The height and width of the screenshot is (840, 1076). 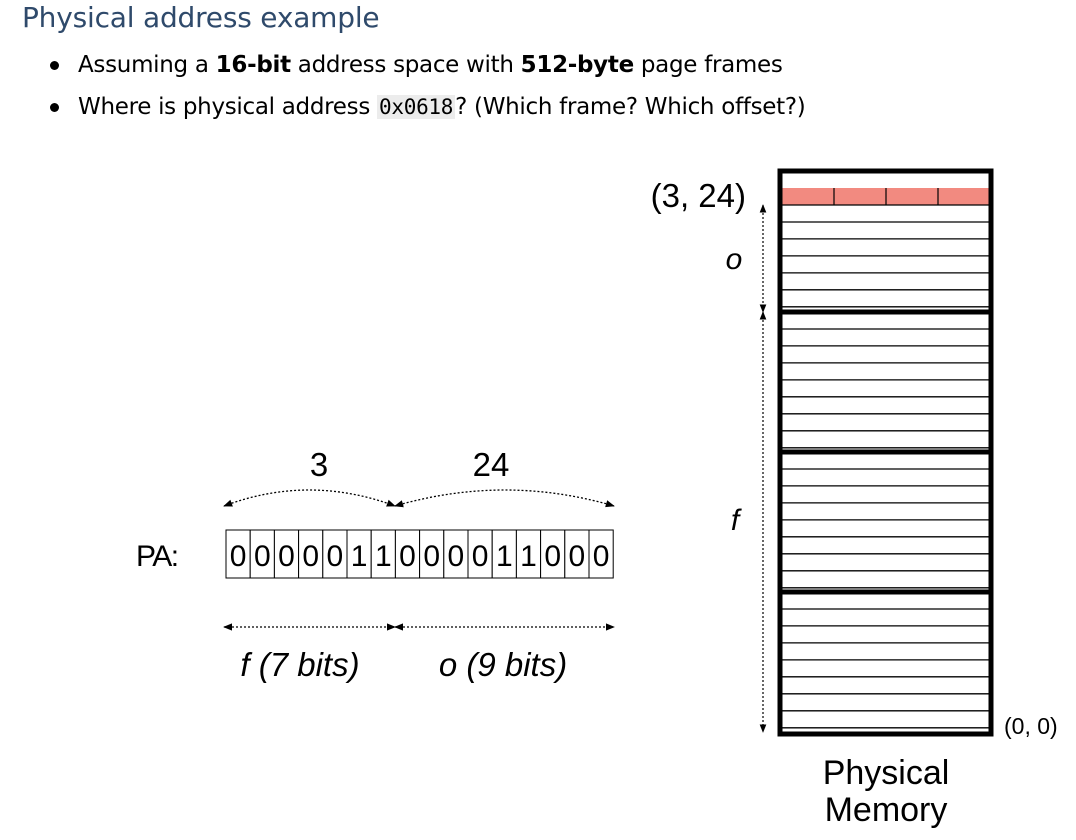 I want to click on offset-brace-arrow, so click(x=504, y=498).